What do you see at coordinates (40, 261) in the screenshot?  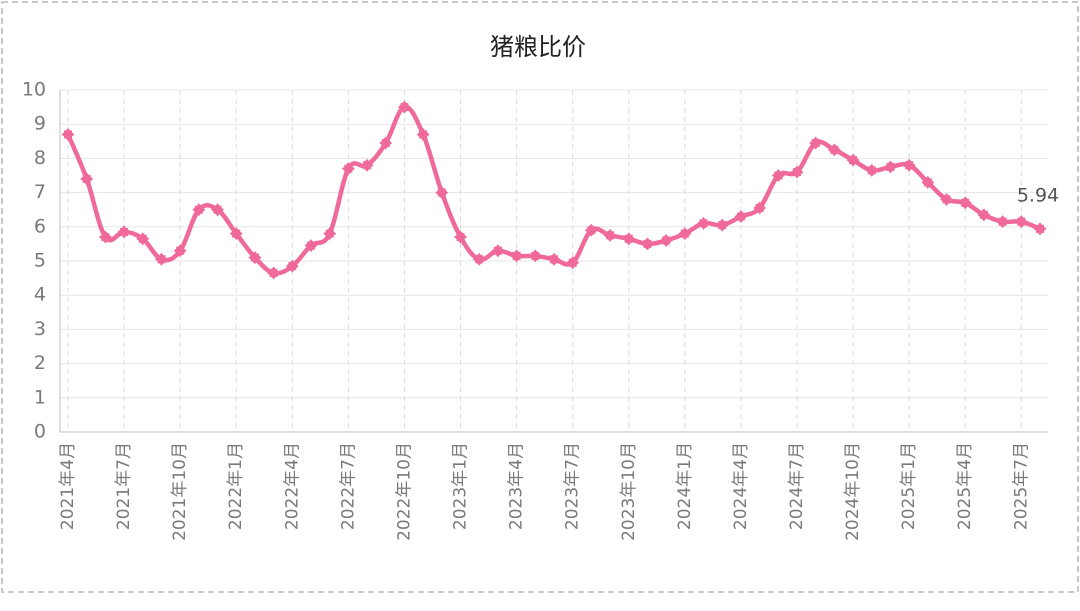 I see `y-tick-label: 5` at bounding box center [40, 261].